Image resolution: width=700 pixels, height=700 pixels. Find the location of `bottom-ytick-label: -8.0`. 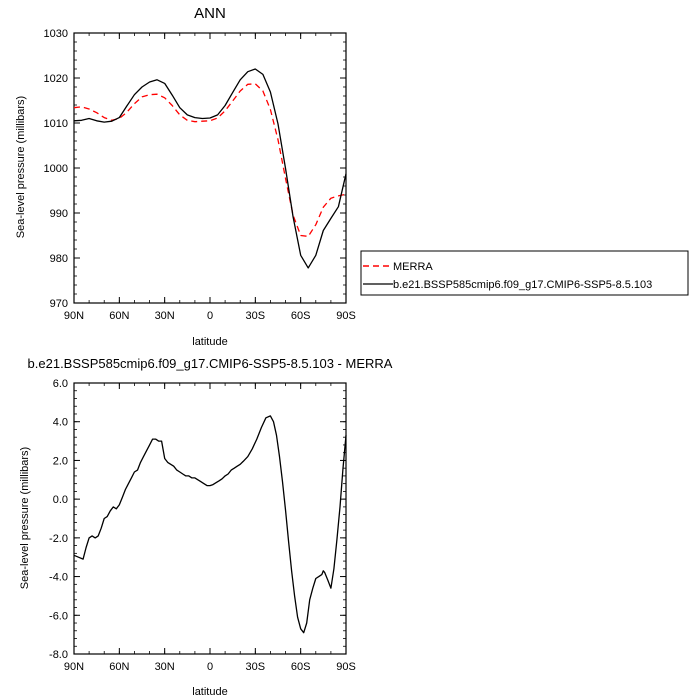

bottom-ytick-label: -8.0 is located at coordinates (58, 655).